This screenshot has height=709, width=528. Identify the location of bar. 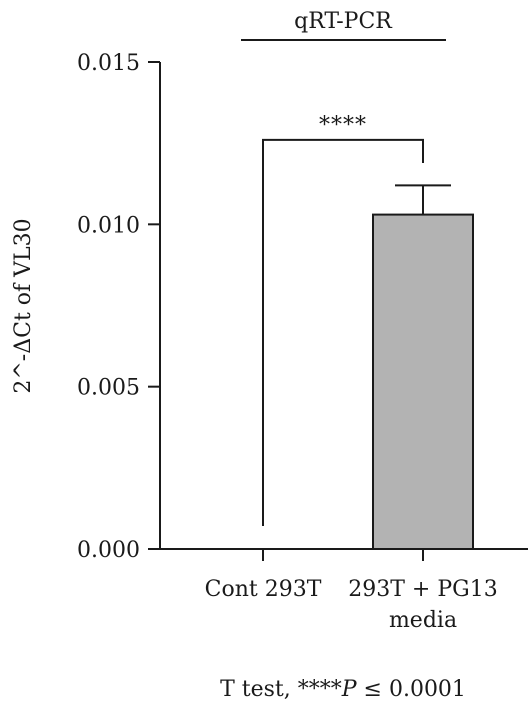
(423, 382).